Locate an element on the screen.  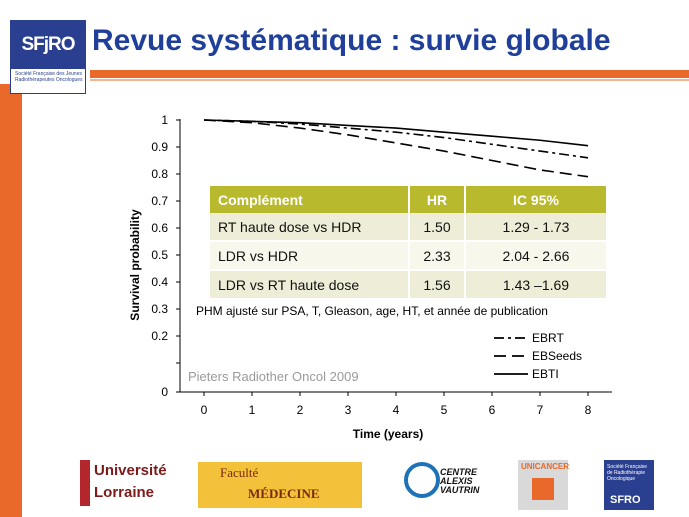
table-header-row: Complément HR IC 95% is located at coordinates (409, 199).